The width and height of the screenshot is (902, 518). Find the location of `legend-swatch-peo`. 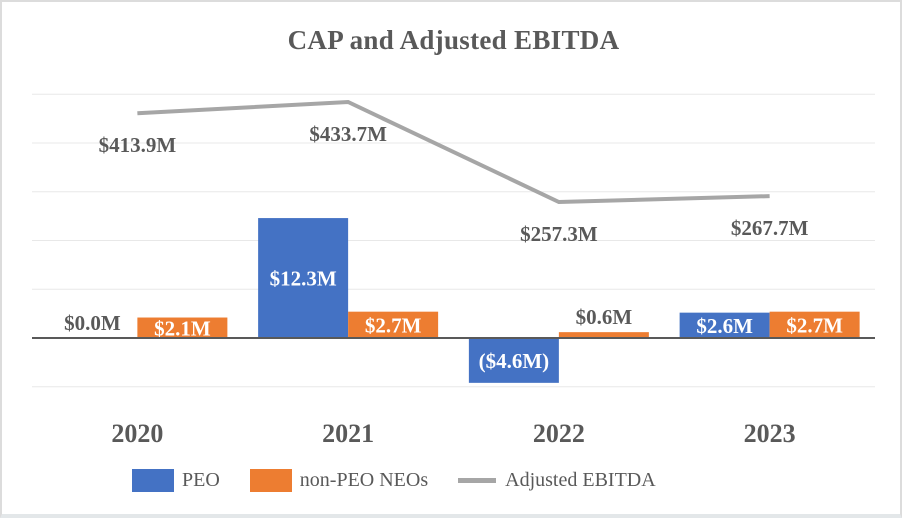

legend-swatch-peo is located at coordinates (153, 480).